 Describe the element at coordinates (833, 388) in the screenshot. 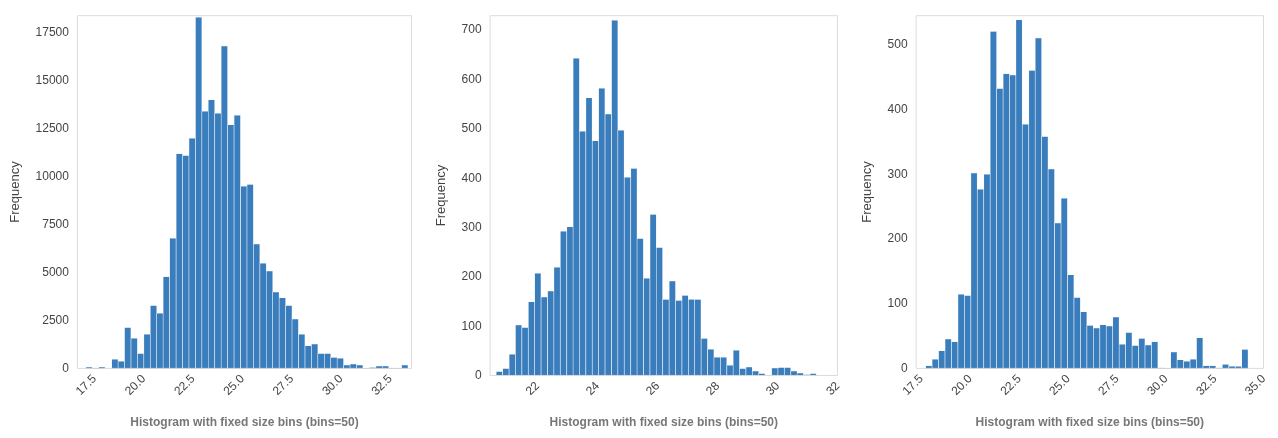

I see `x-tick-label: 32` at that location.